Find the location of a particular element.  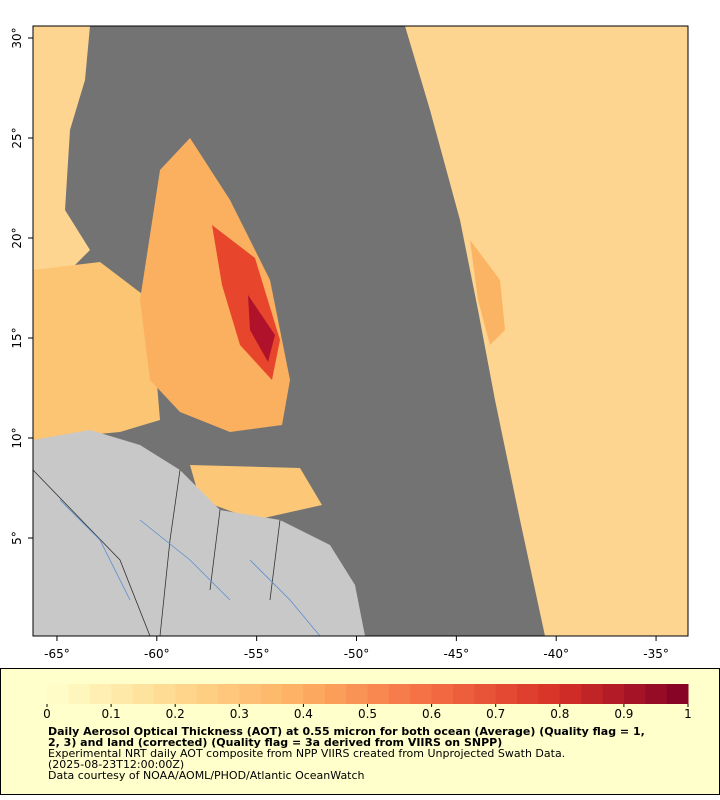

colorbar-tick-label: 0.7 is located at coordinates (495, 714).